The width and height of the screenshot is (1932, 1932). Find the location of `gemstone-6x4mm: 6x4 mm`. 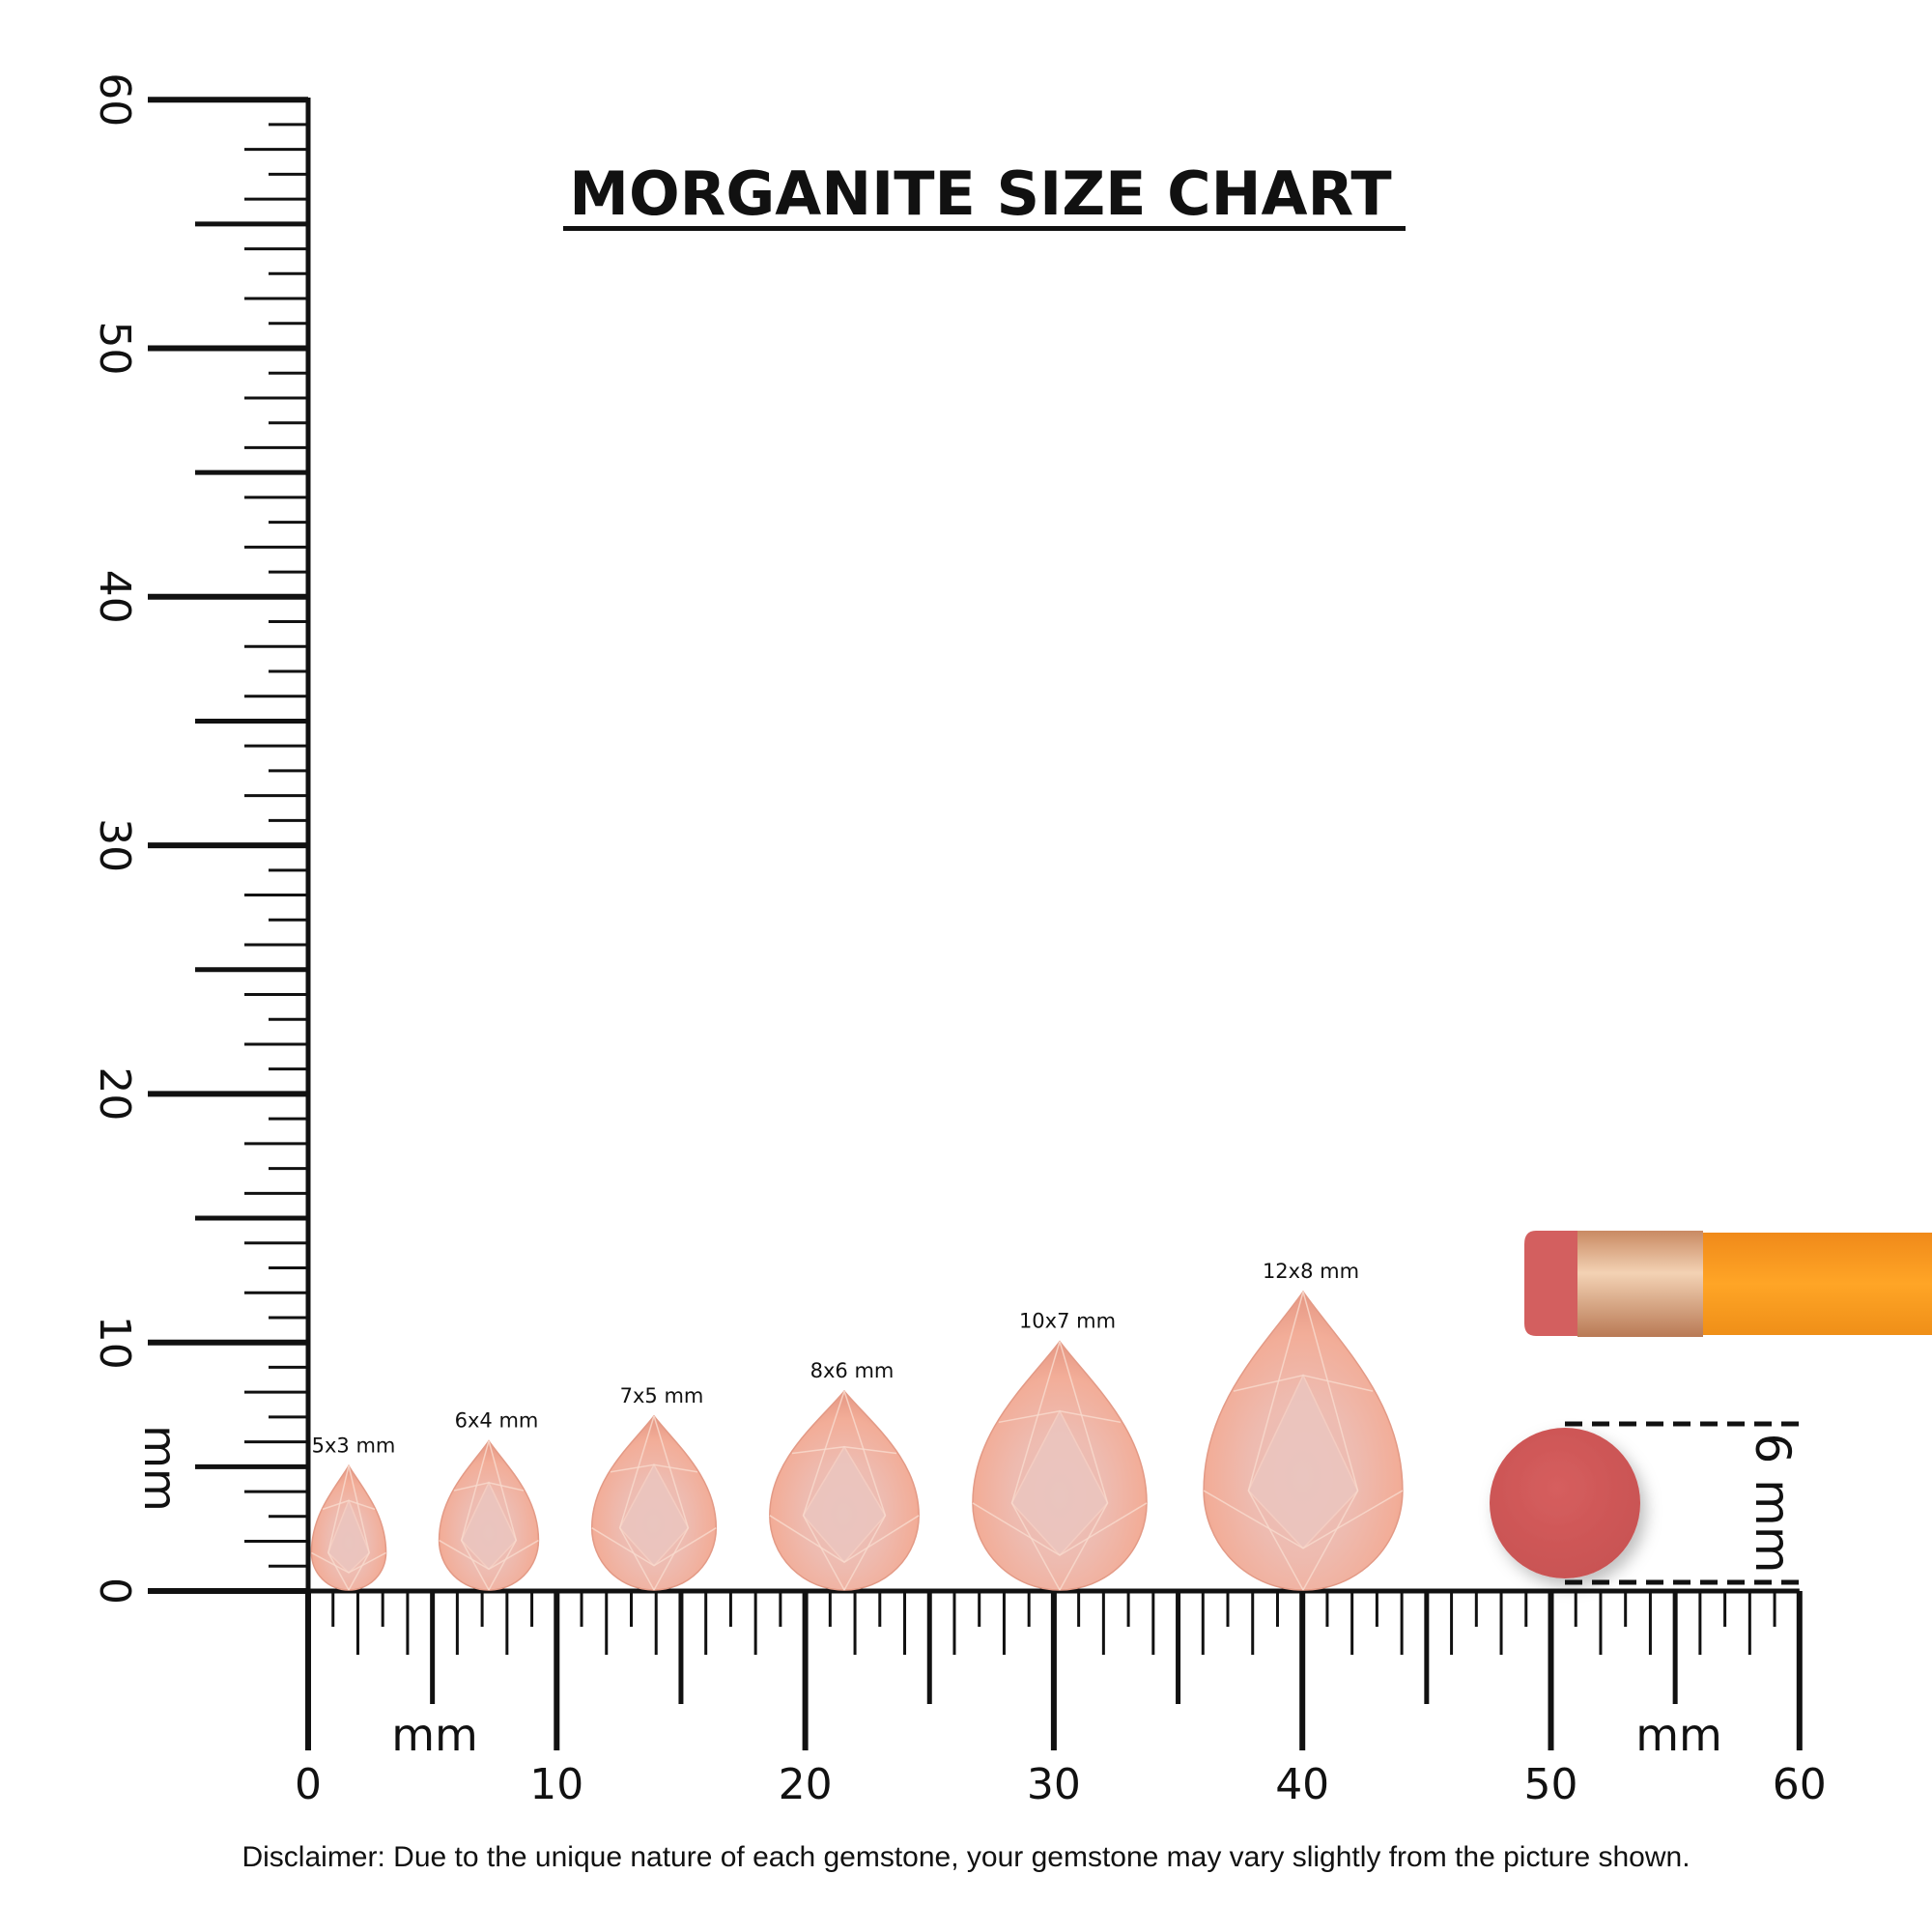

gemstone-6x4mm: 6x4 mm is located at coordinates (489, 1500).